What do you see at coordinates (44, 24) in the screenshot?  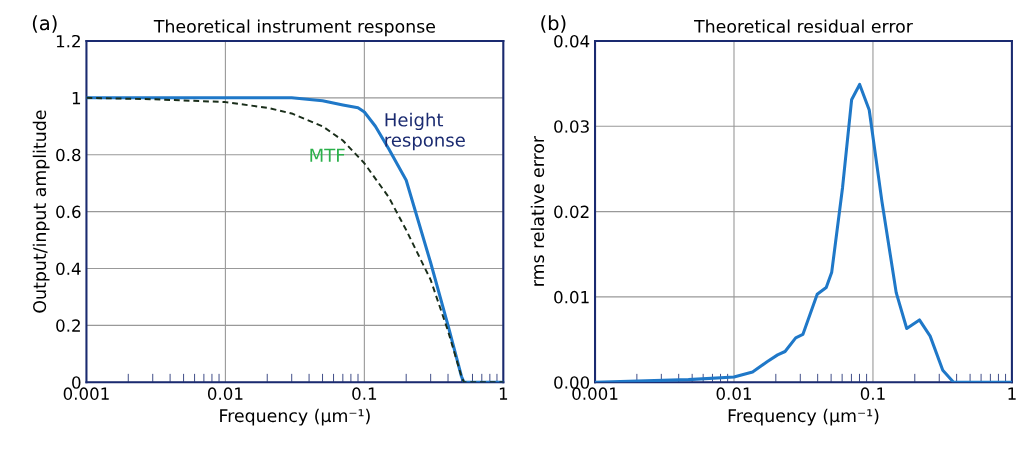 I see `text: (a)` at bounding box center [44, 24].